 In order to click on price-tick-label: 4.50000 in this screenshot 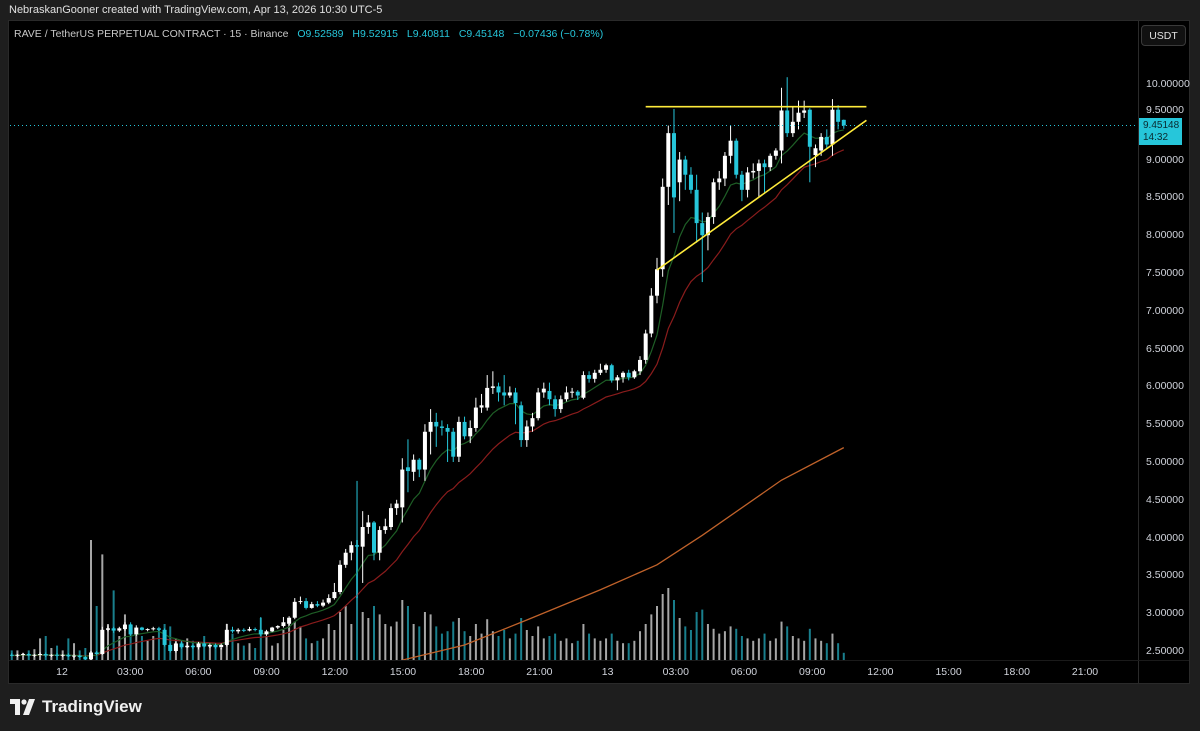, I will do `click(1165, 499)`.